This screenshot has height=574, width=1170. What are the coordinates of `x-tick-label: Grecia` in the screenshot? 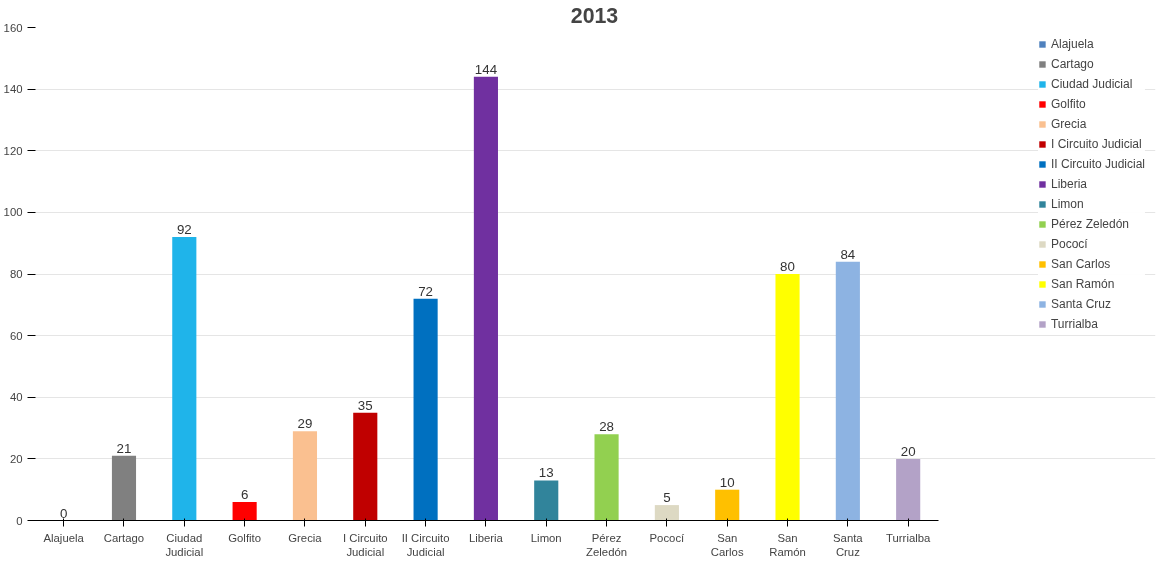 It's located at (305, 537).